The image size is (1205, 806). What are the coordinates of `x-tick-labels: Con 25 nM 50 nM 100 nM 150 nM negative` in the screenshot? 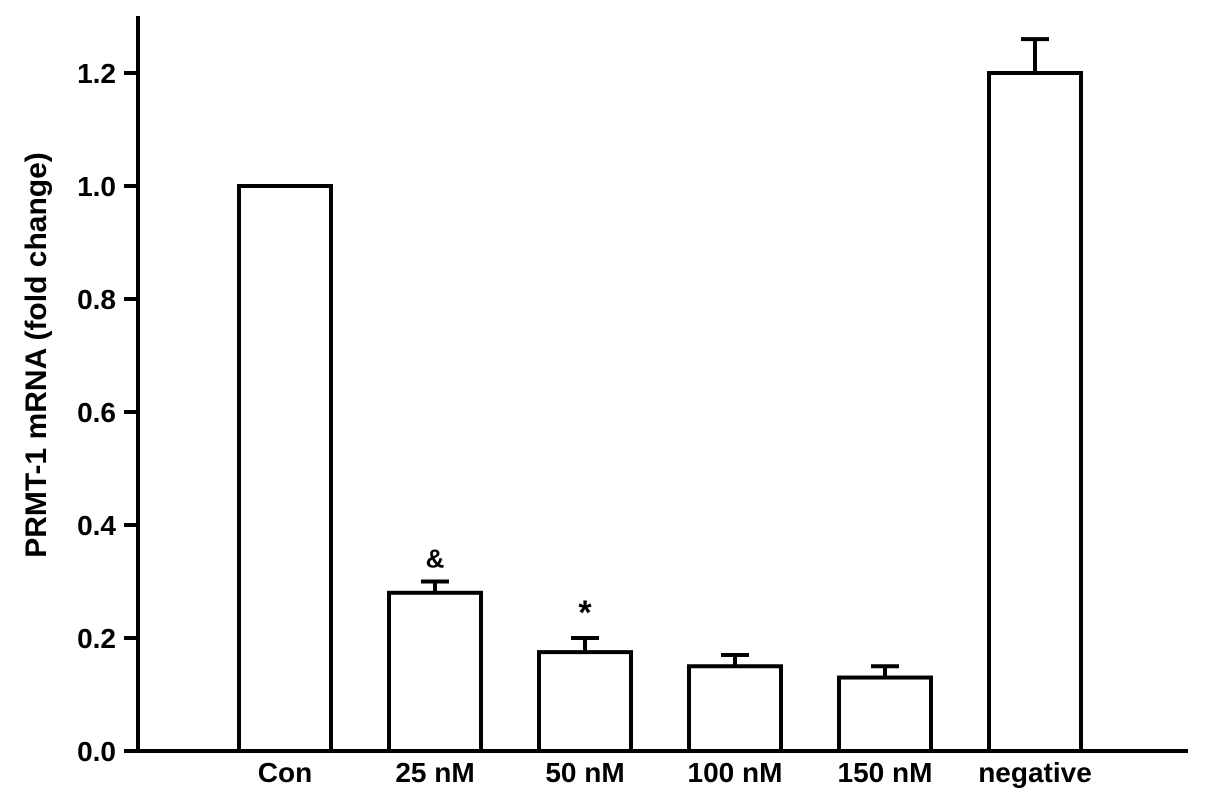 It's located at (675, 772).